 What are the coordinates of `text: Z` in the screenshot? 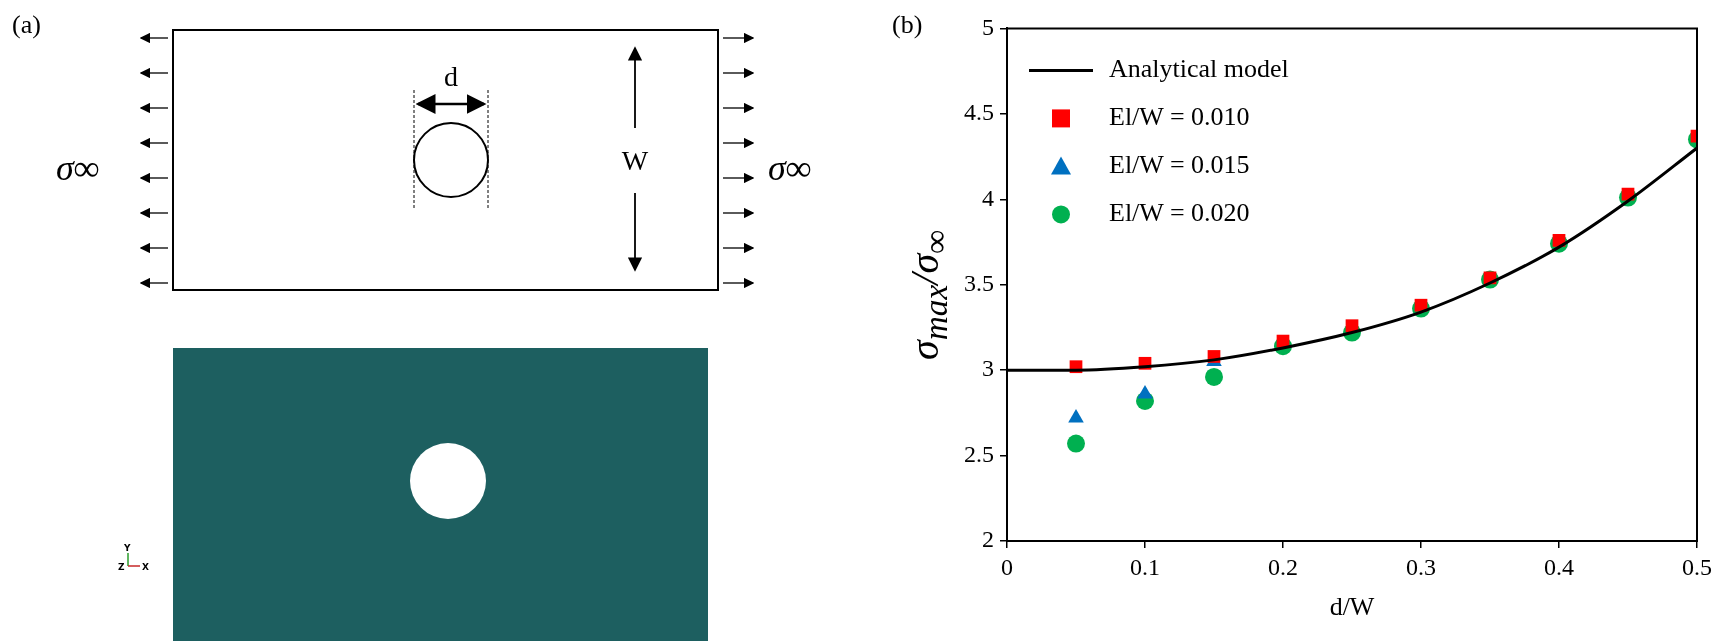 It's located at (121, 567).